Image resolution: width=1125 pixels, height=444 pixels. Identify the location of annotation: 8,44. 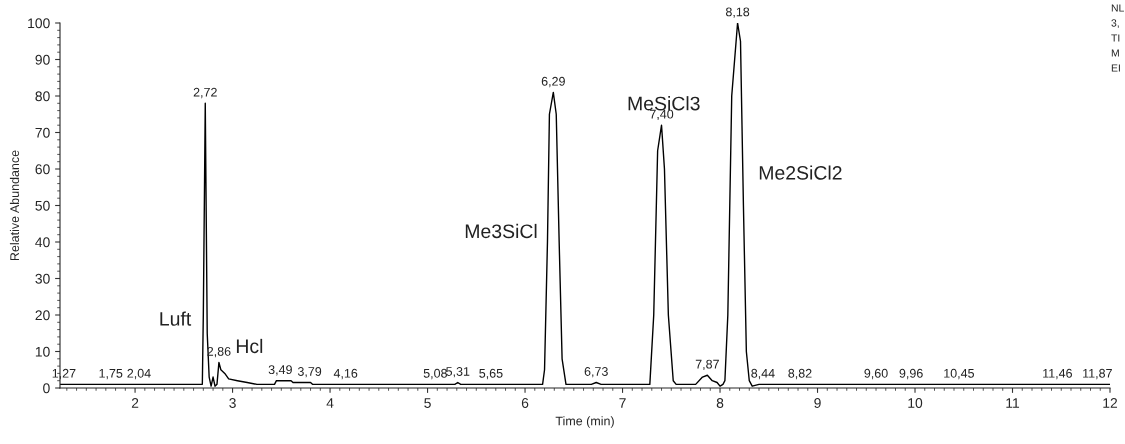
(763, 374).